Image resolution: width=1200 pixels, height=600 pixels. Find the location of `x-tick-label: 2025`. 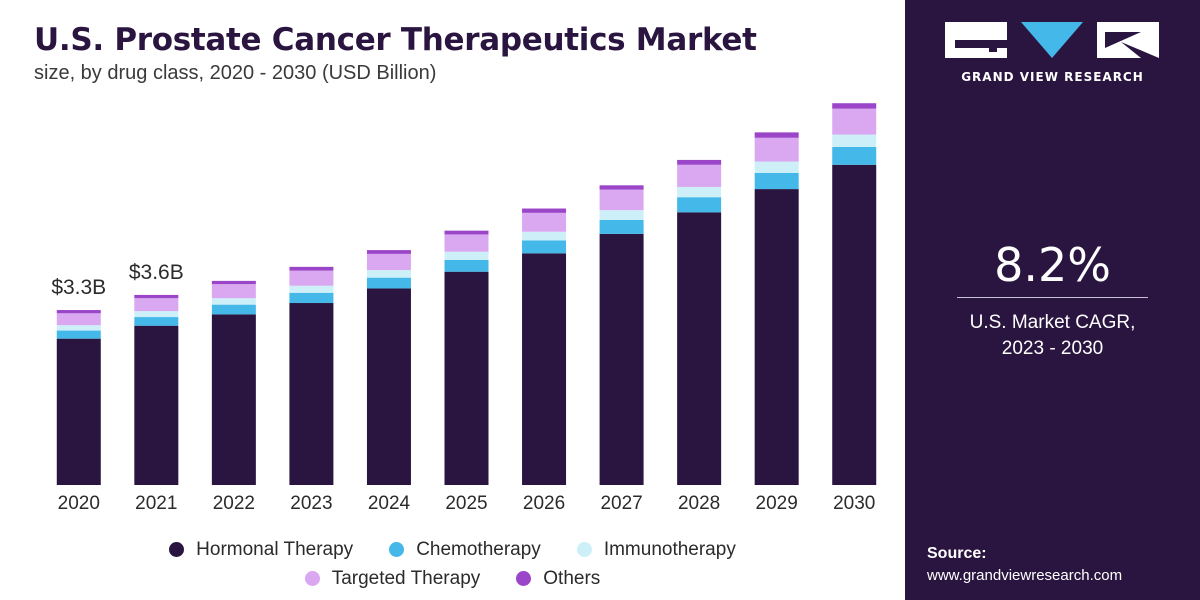

x-tick-label: 2025 is located at coordinates (466, 503).